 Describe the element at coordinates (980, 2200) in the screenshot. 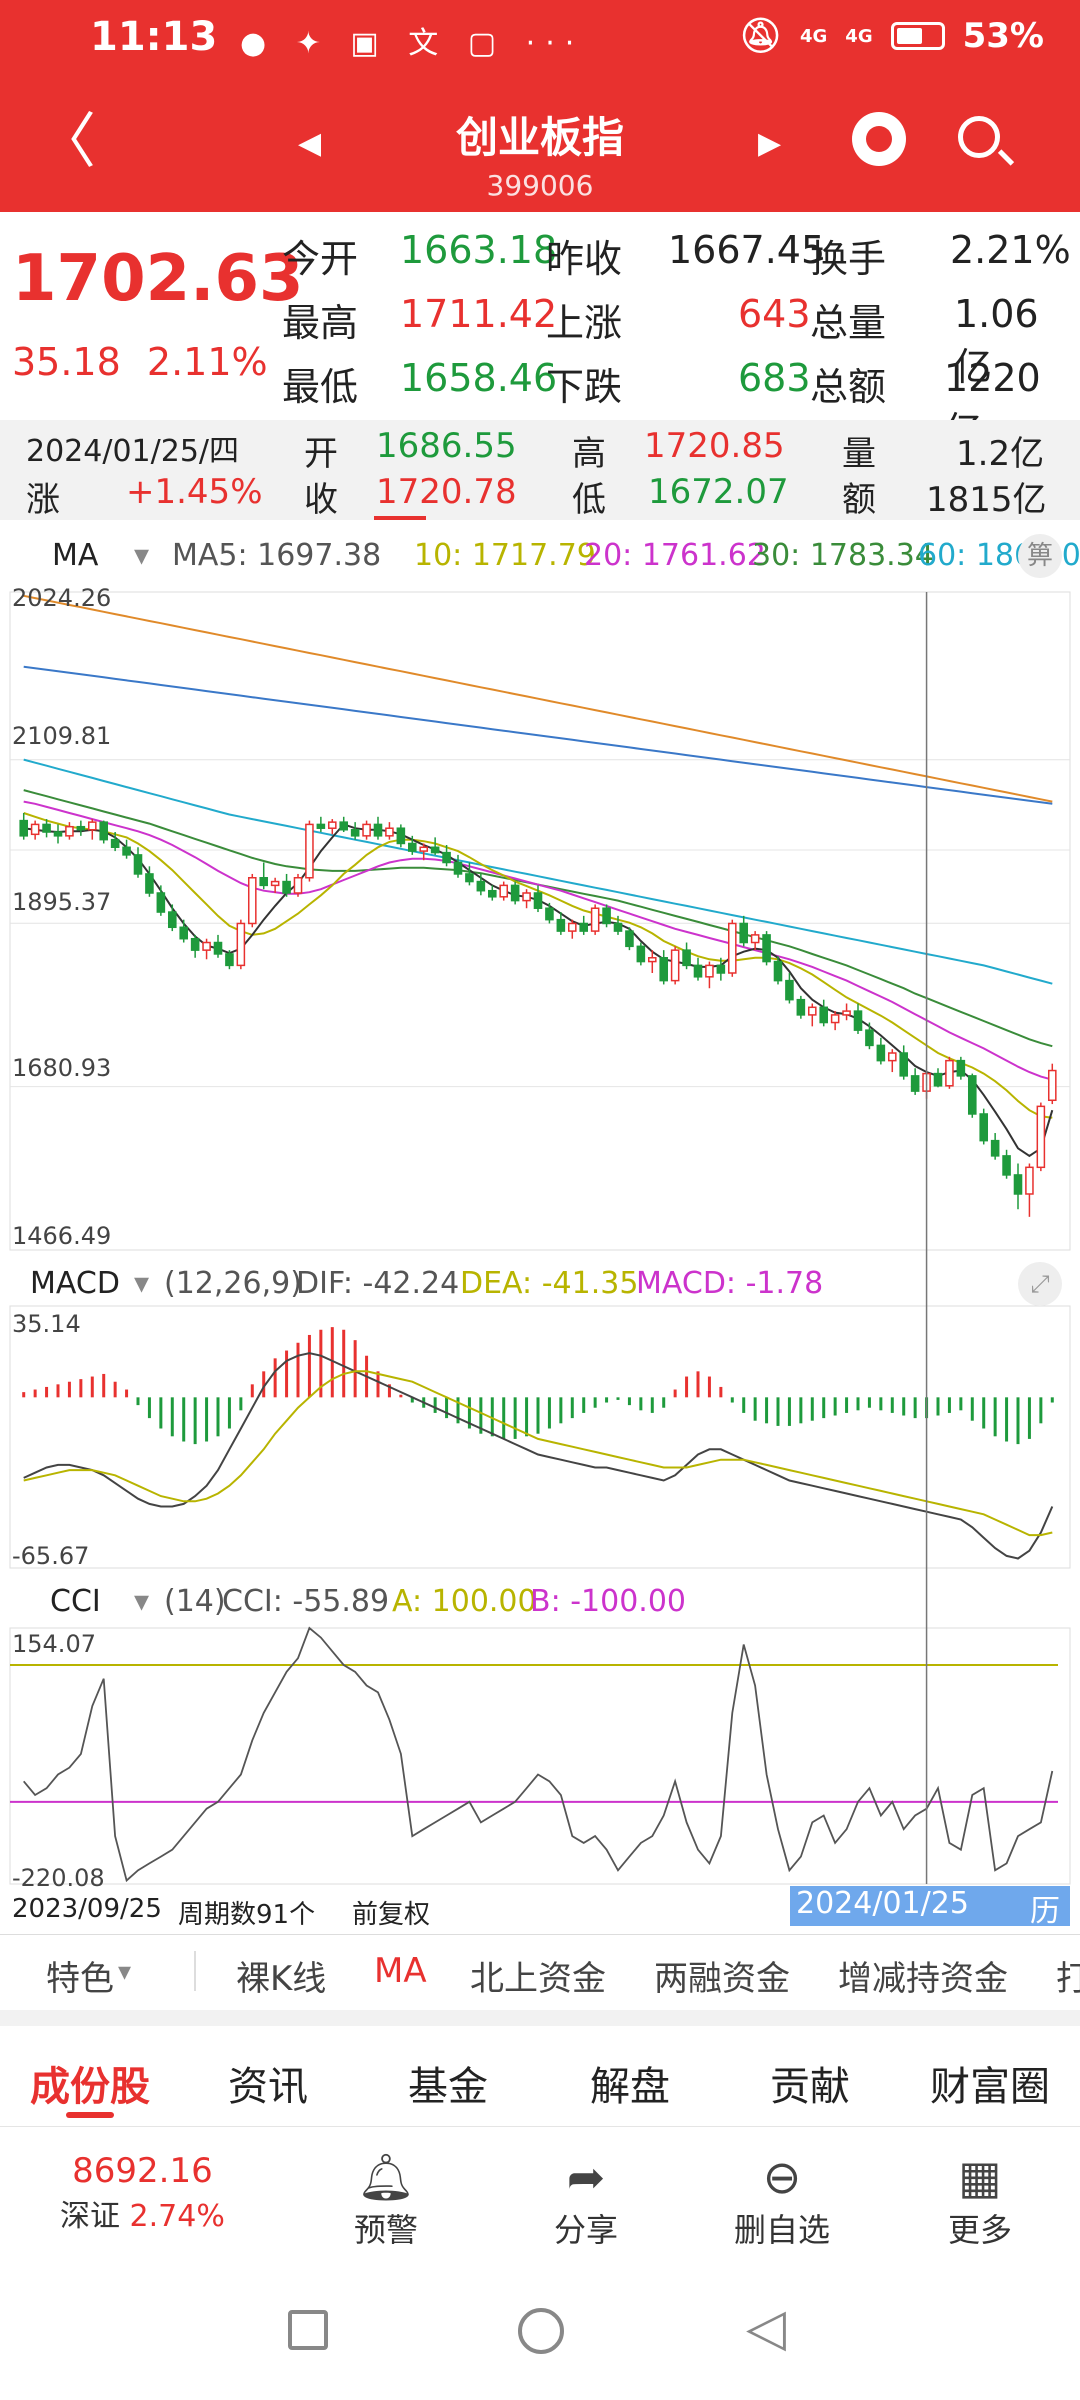

I see `more-button: ▦ 更多` at that location.